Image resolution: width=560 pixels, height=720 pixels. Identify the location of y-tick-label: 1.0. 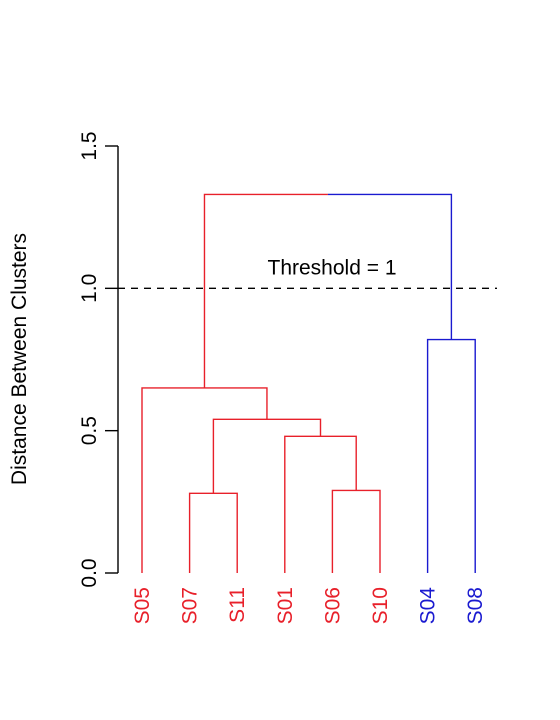
(89, 288).